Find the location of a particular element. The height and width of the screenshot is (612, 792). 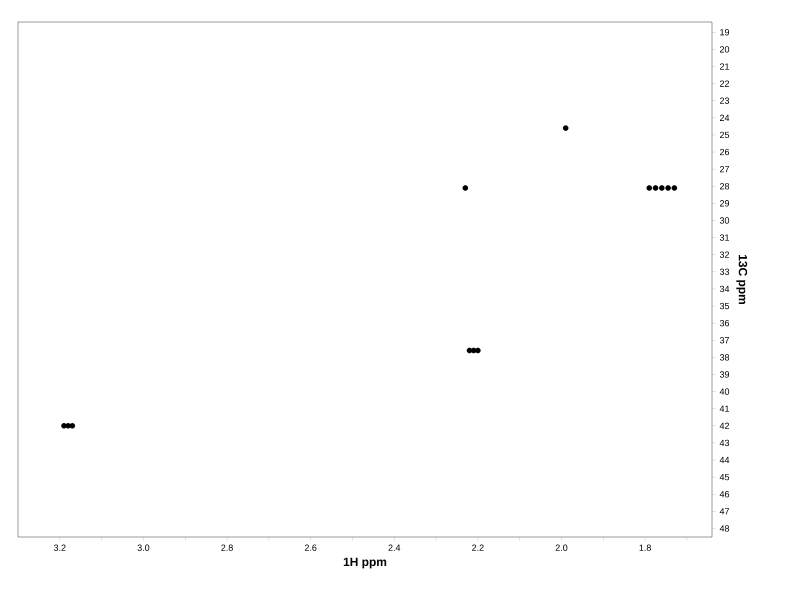

x-axis-title: 1H ppm is located at coordinates (365, 563).